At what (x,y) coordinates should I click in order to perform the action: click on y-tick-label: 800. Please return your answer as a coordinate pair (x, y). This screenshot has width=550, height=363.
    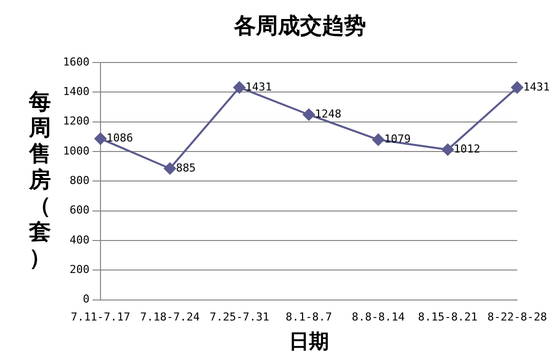
    Looking at the image, I should click on (80, 180).